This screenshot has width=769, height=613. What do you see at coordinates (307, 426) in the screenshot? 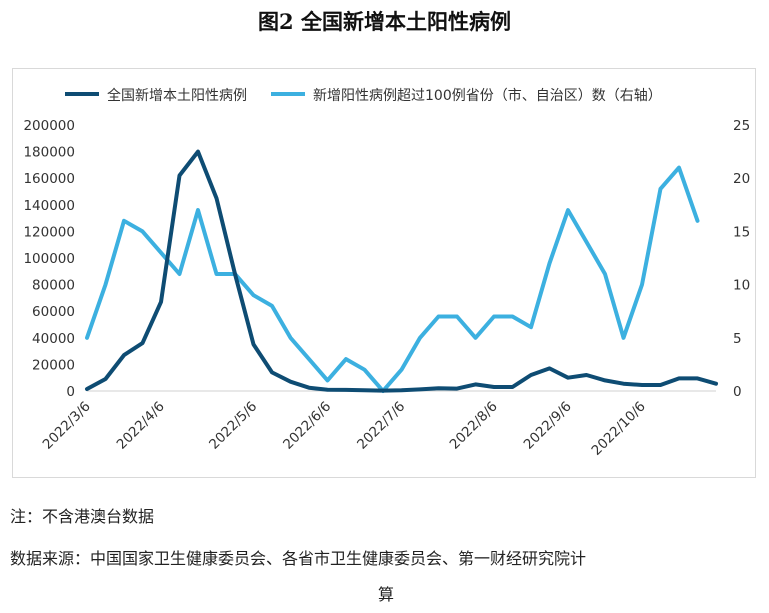
I see `x-tick-label: 2022/6/6` at bounding box center [307, 426].